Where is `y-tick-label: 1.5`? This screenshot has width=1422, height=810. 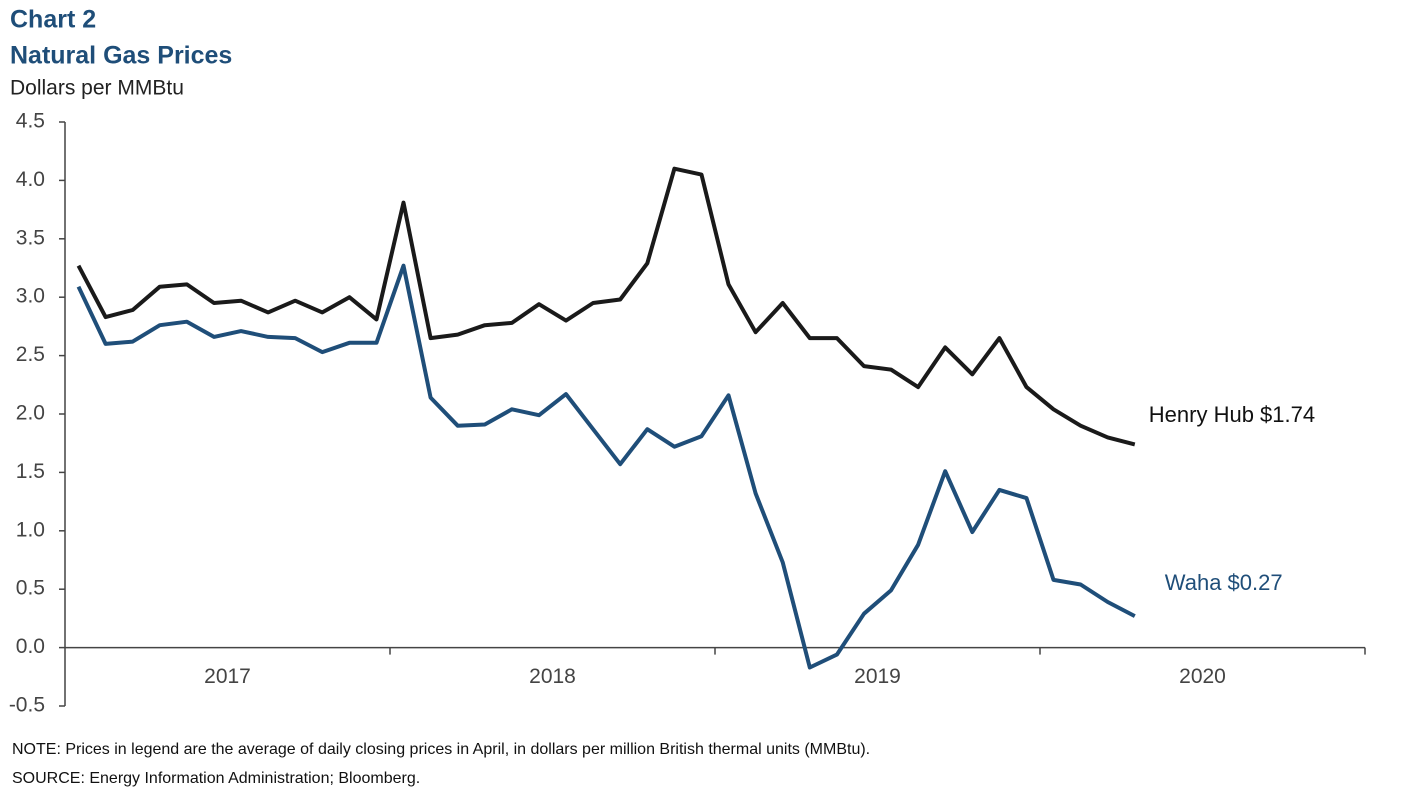 y-tick-label: 1.5 is located at coordinates (30, 471).